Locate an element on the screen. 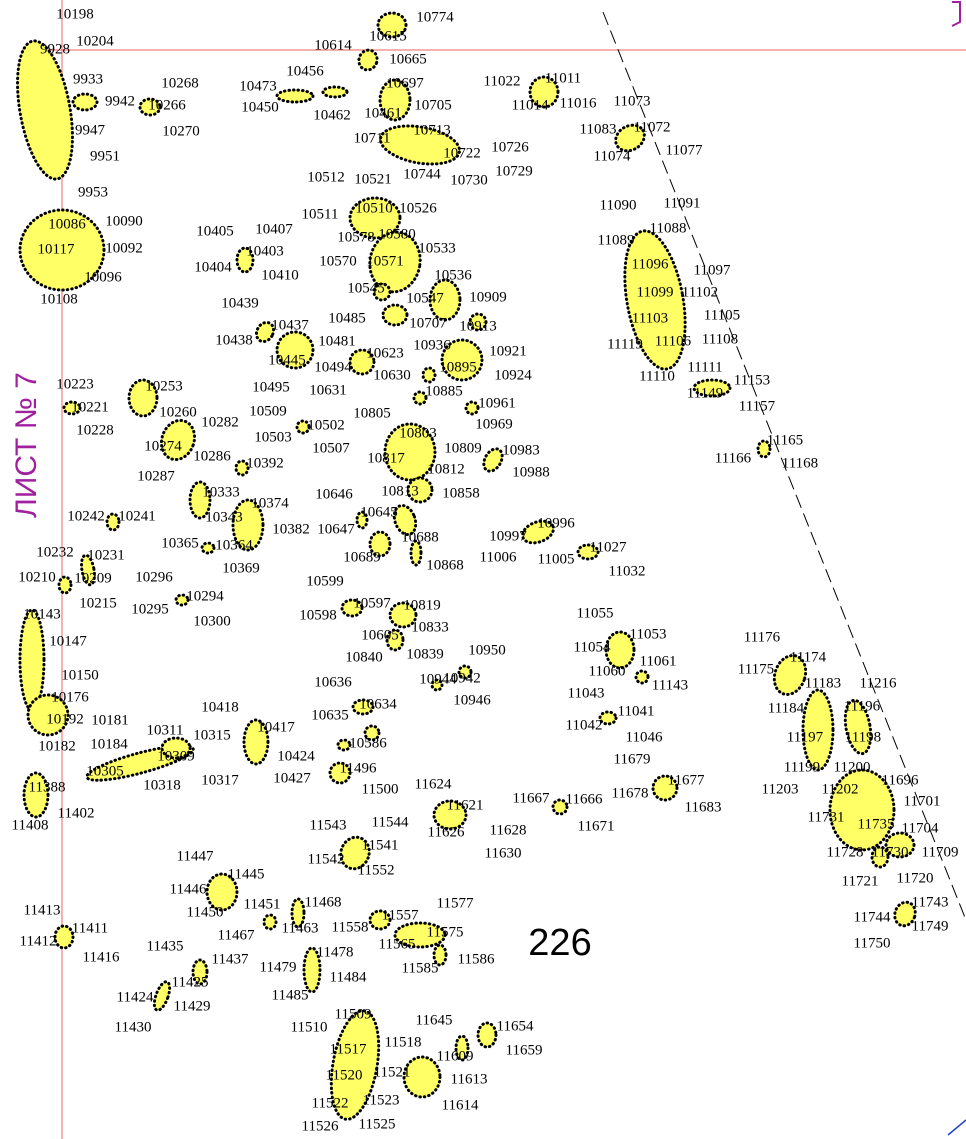  plot-label: 11408 is located at coordinates (30, 825).